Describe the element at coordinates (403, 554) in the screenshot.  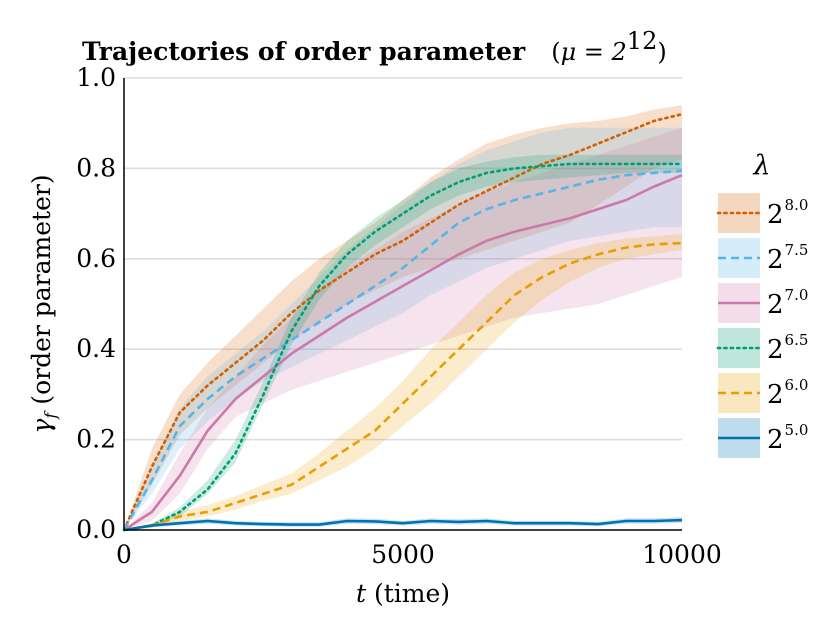
I see `x-tick-label-1: 5000` at that location.